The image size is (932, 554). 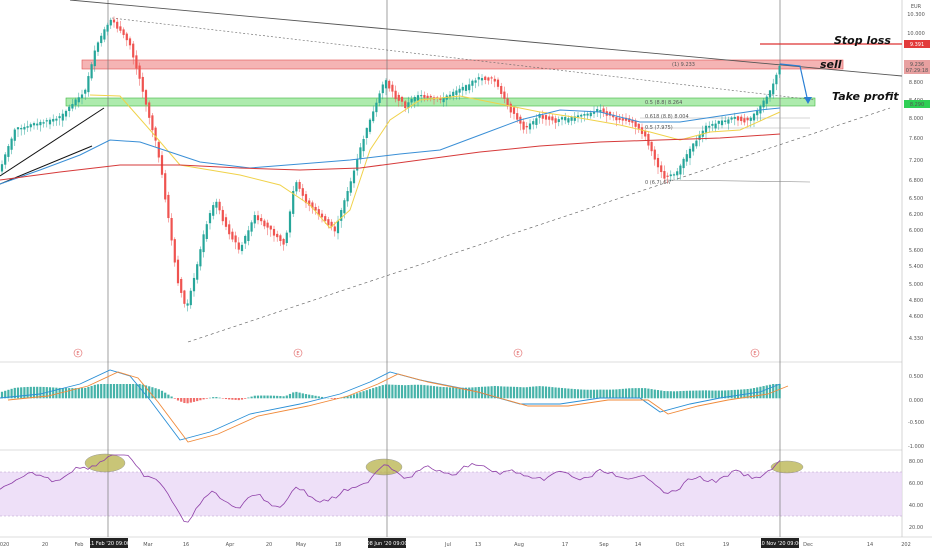 What do you see at coordinates (916, 423) in the screenshot?
I see `macd-tick-label: -0.500` at bounding box center [916, 423].